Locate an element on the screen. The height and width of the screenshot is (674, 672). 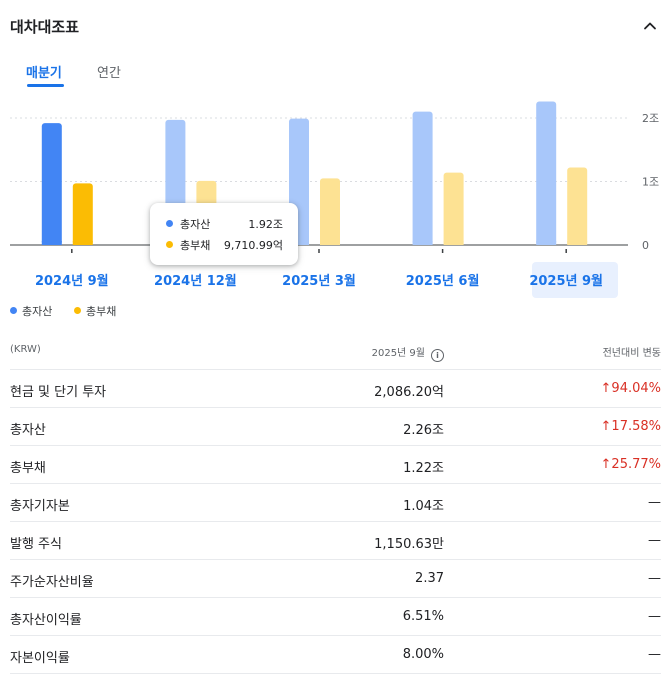
tooltip-liabilities-dot is located at coordinates (169, 244).